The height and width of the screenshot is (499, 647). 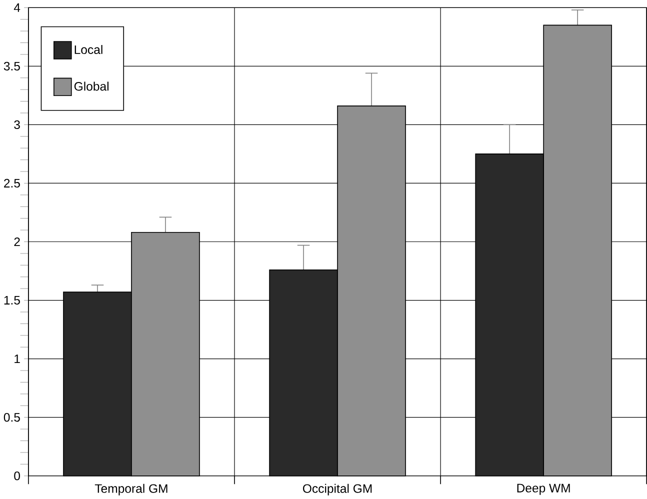 What do you see at coordinates (543, 490) in the screenshot?
I see `x-tick-label: Deep WM` at bounding box center [543, 490].